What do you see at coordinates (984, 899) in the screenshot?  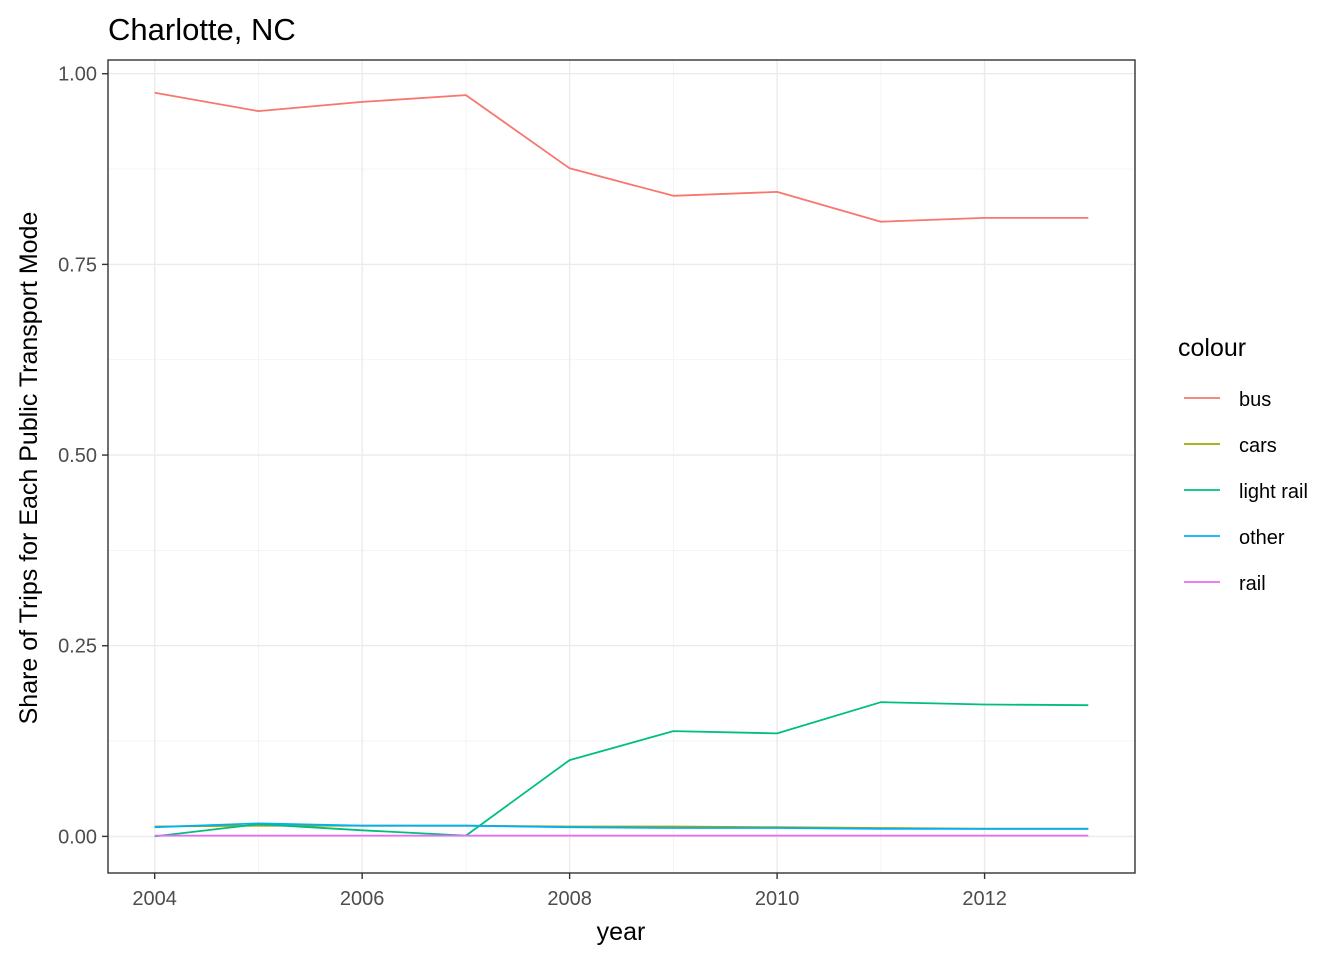 I see `x-tick-label: 2012` at bounding box center [984, 899].